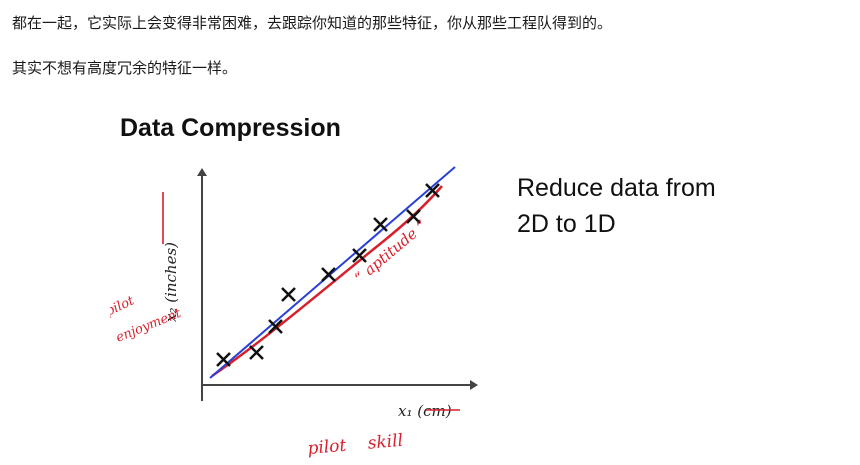 The width and height of the screenshot is (860, 465). What do you see at coordinates (125, 68) in the screenshot?
I see `paragraph-line-2: 其实不想有高度冗余的特征一样。` at bounding box center [125, 68].